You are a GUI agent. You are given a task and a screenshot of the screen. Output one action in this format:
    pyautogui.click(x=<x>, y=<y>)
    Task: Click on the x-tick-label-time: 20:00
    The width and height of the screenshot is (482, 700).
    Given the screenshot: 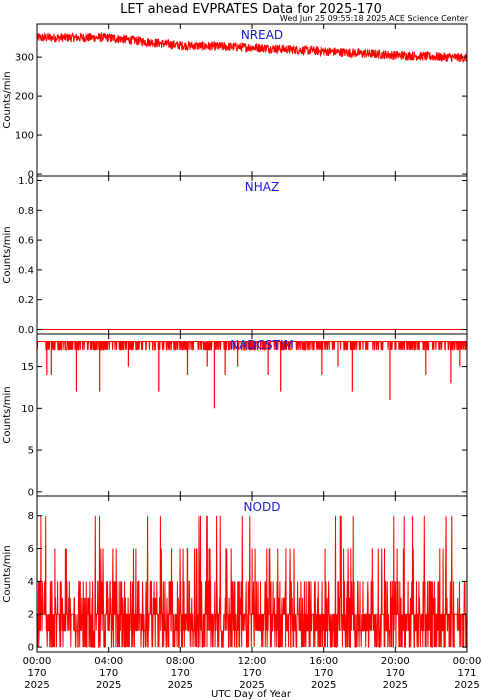 What is the action you would take?
    pyautogui.click(x=395, y=661)
    